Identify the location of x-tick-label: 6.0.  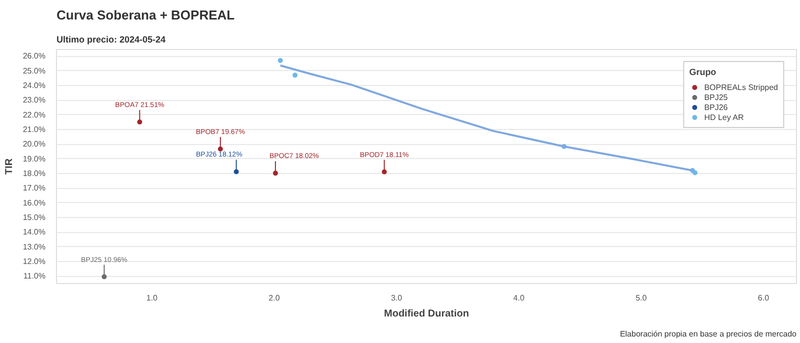
(764, 298).